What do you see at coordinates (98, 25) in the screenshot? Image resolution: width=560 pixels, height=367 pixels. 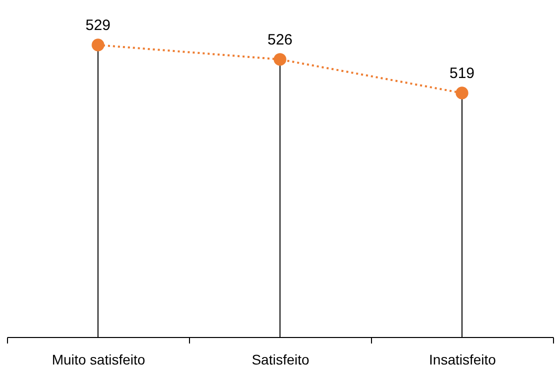 I see `data-label: 529` at bounding box center [98, 25].